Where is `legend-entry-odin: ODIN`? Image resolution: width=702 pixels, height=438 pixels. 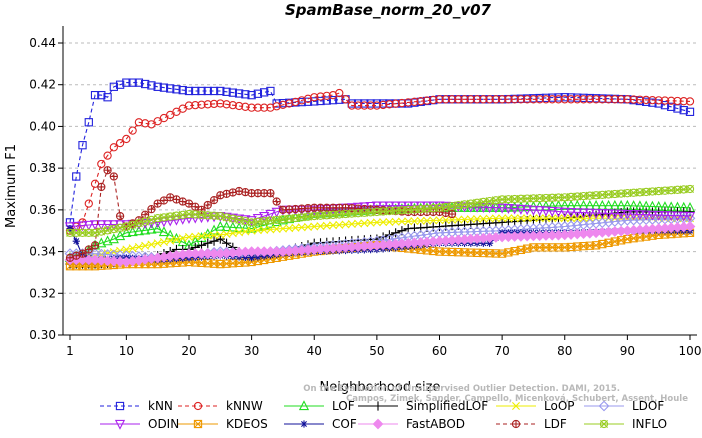
legend-entry-odin: ODIN is located at coordinates (139, 424).